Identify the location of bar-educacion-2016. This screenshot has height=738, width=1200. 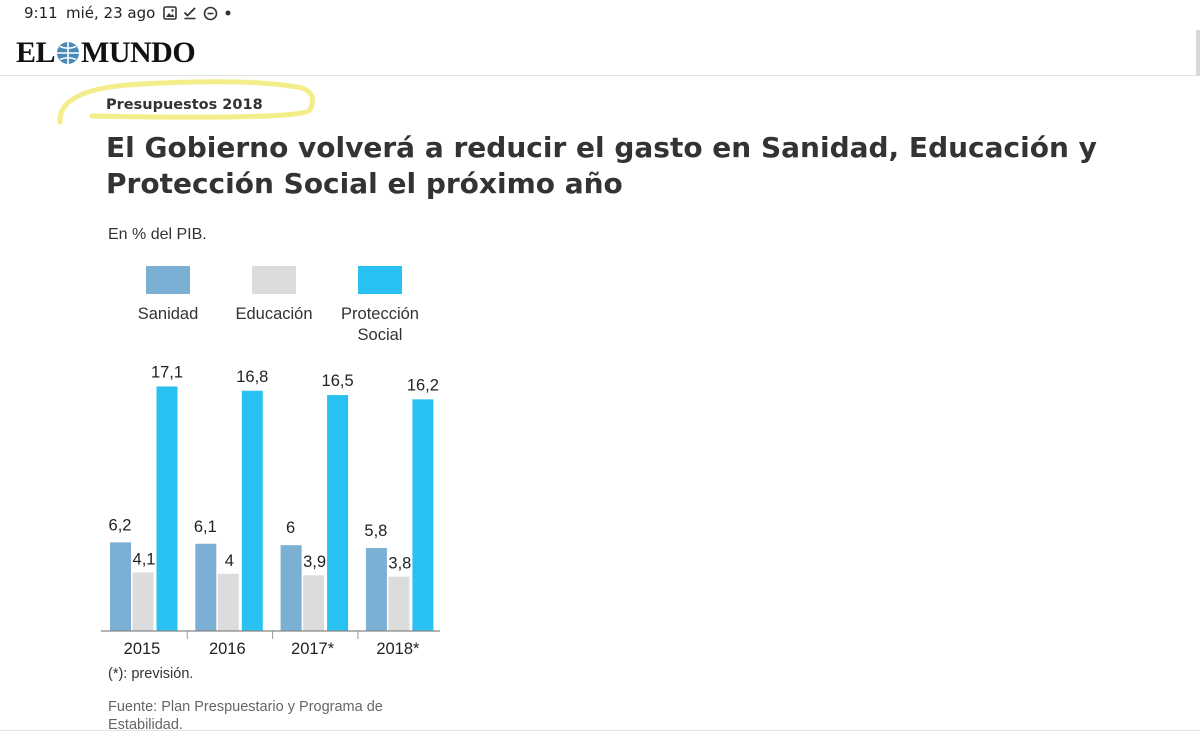
(228, 602).